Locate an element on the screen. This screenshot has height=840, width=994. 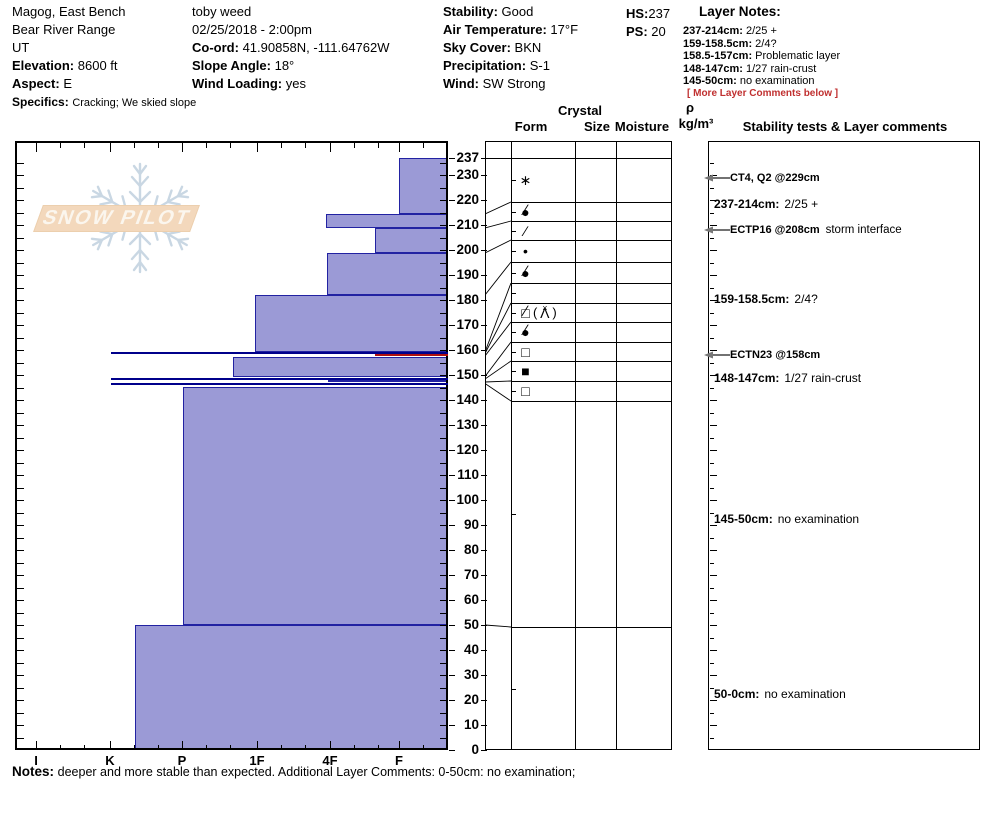
crystal-form-symbol: ● ∕ is located at coordinates (525, 331).